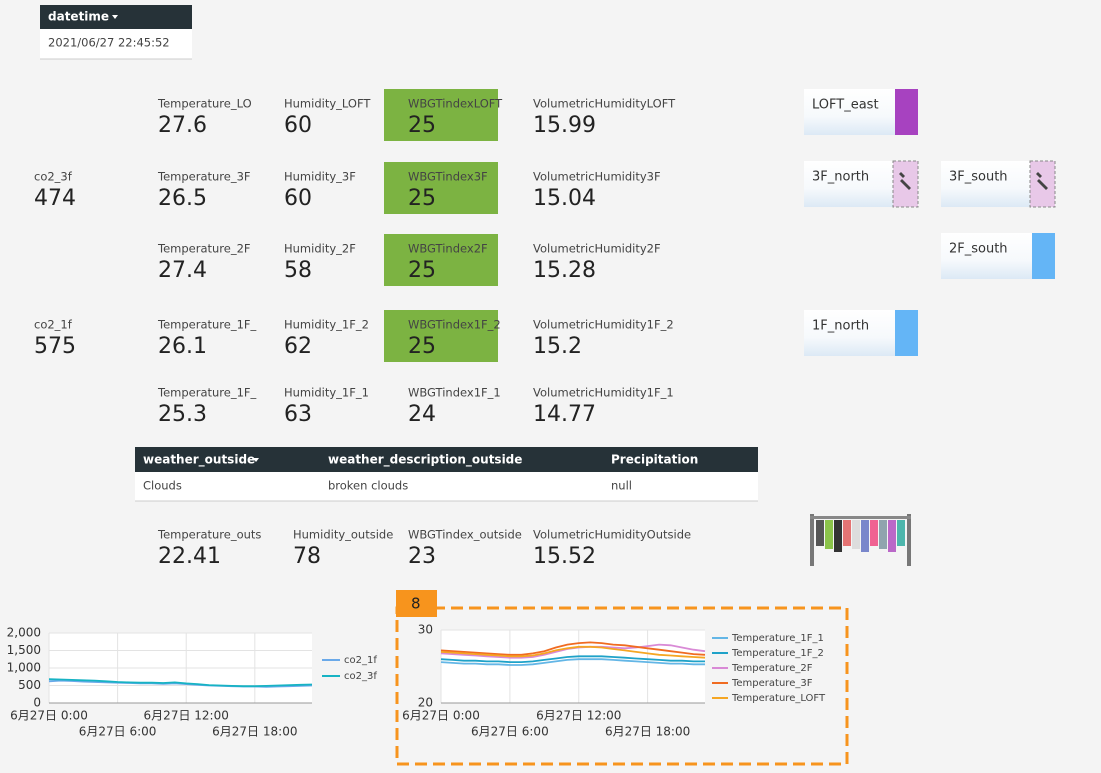  What do you see at coordinates (425, 460) in the screenshot?
I see `table-header-cell: weather_description_outside` at bounding box center [425, 460].